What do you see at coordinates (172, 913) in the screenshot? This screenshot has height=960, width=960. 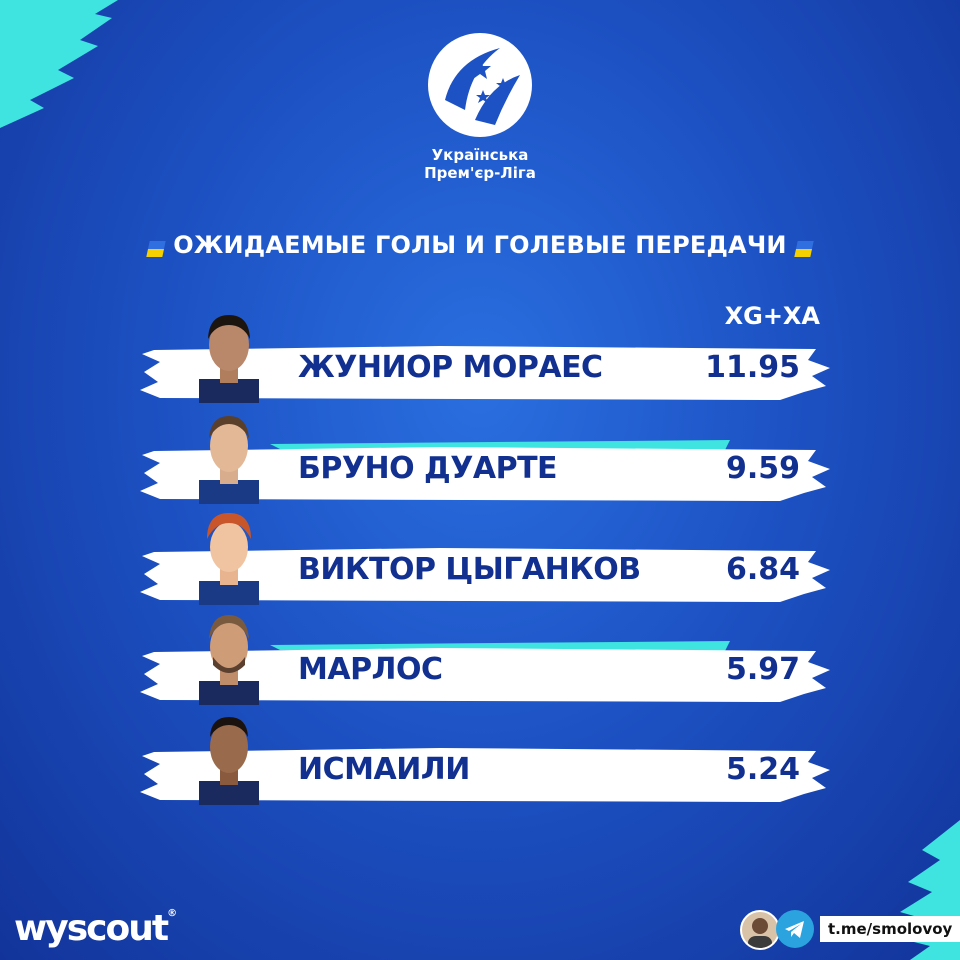 I see `brand-mark: ®` at bounding box center [172, 913].